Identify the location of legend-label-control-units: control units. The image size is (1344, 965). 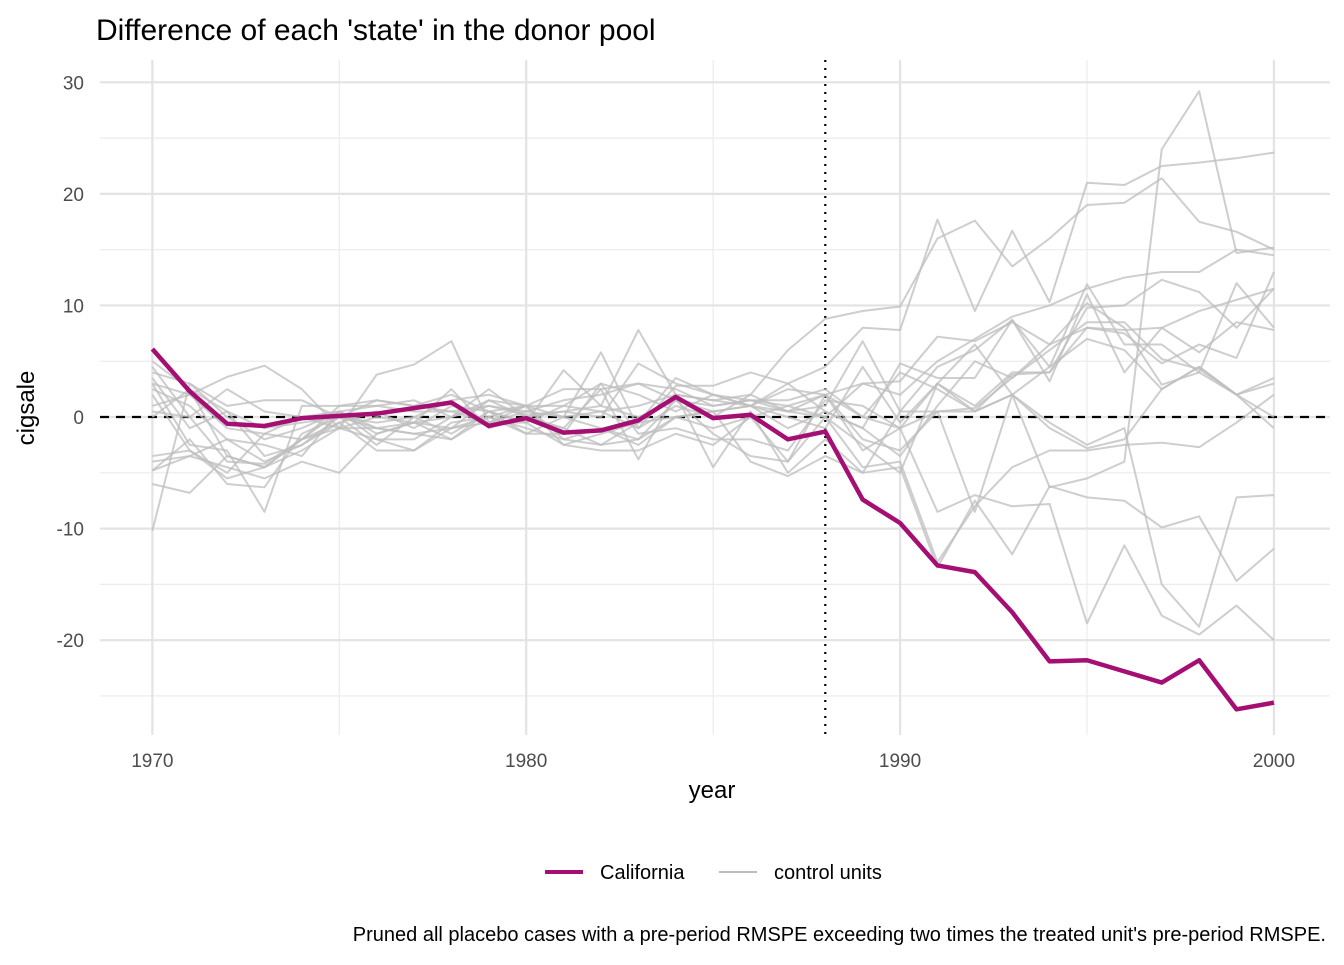
(828, 873).